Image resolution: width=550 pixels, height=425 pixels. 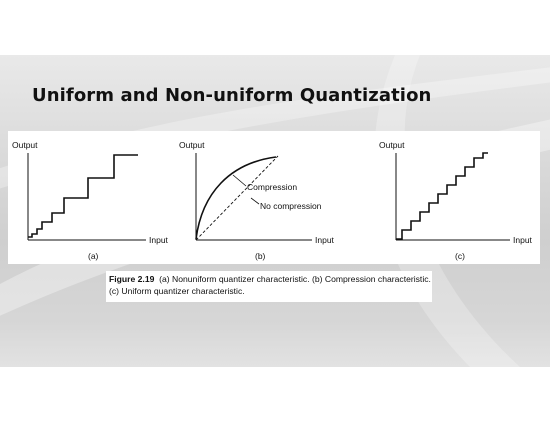 What do you see at coordinates (132, 279) in the screenshot?
I see `figure-caption-label: Figure 2.19` at bounding box center [132, 279].